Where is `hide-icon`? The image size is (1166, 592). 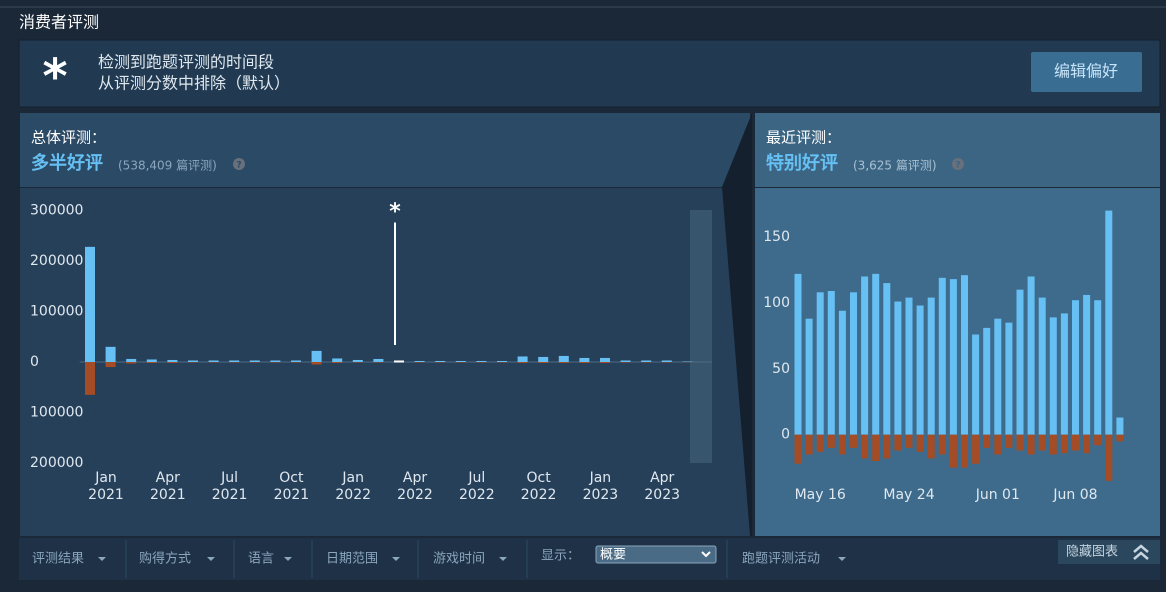 hide-icon is located at coordinates (1141, 552).